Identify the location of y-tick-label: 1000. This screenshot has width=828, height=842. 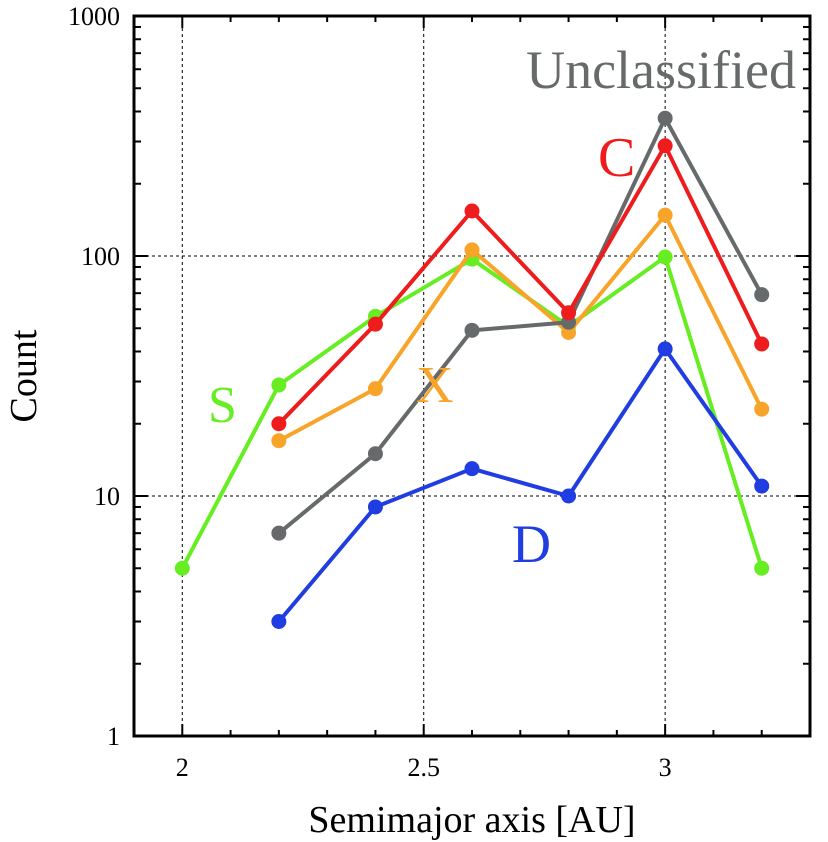
(94, 16).